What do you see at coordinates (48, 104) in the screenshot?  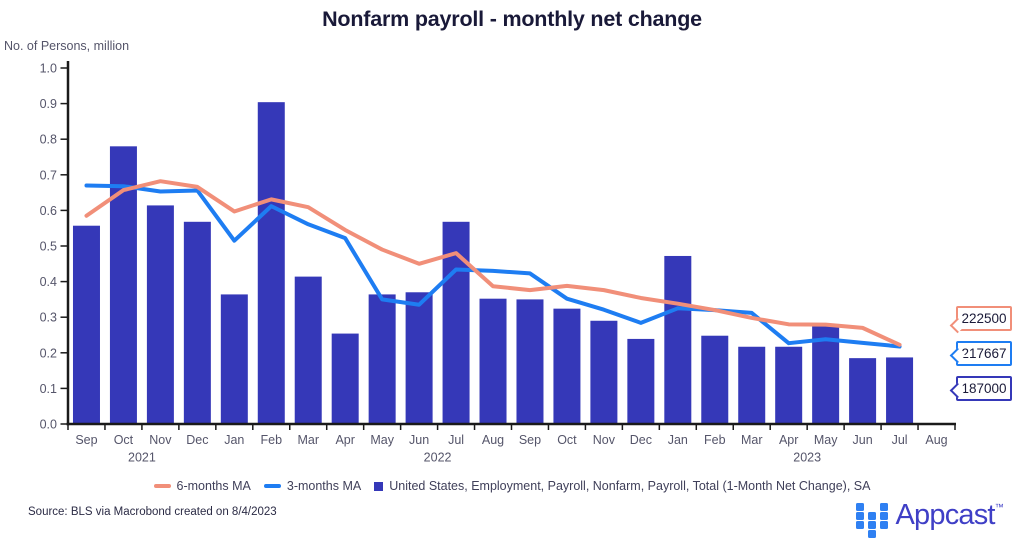 I see `svg-text: 0.9` at bounding box center [48, 104].